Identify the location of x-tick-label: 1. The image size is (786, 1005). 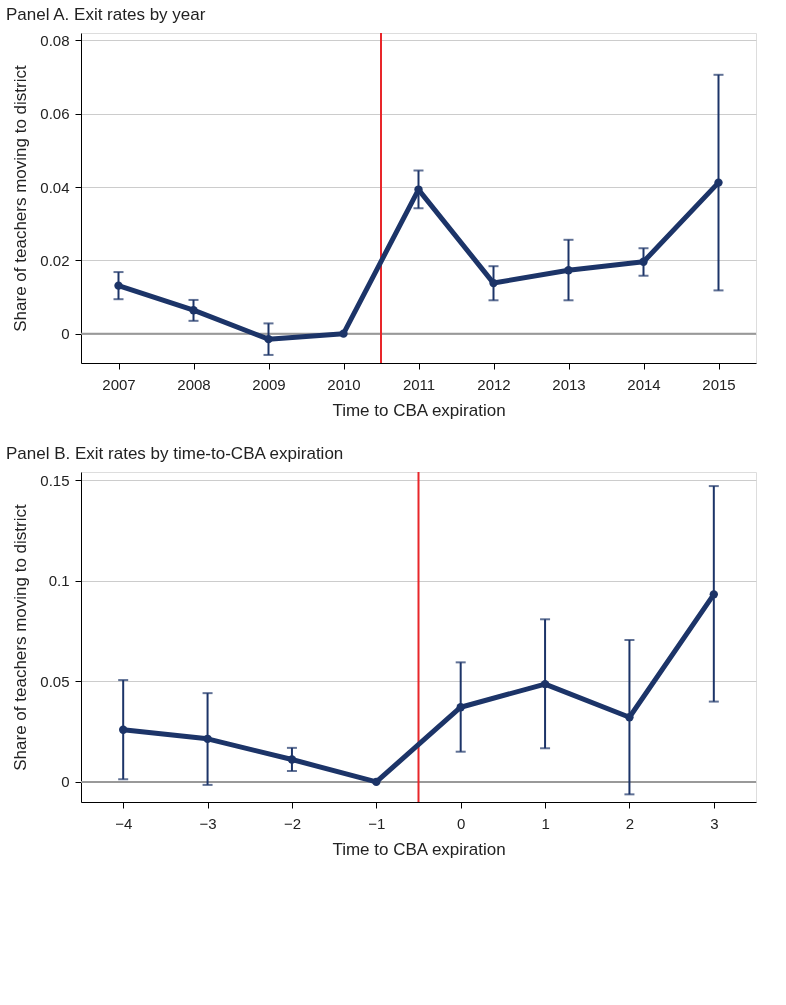
(545, 823).